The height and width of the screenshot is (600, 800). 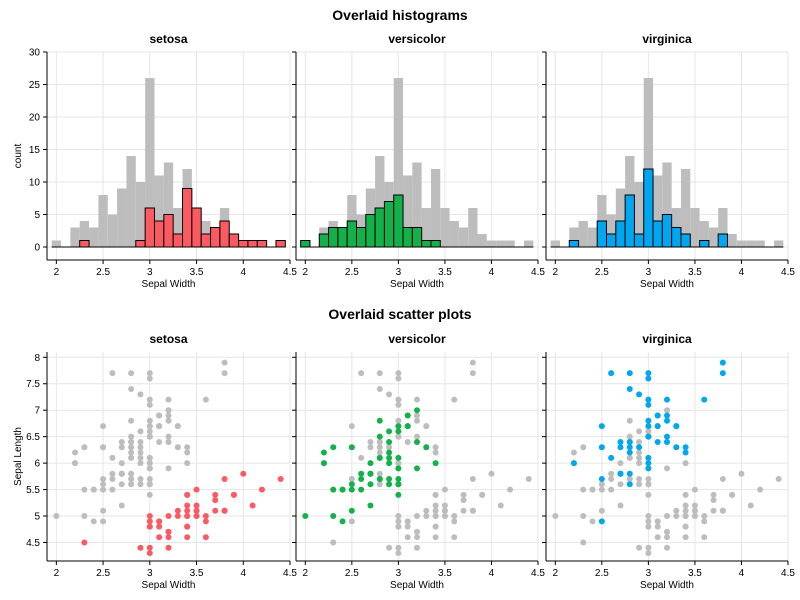 I want to click on y-tick-label: 30, so click(x=35, y=53).